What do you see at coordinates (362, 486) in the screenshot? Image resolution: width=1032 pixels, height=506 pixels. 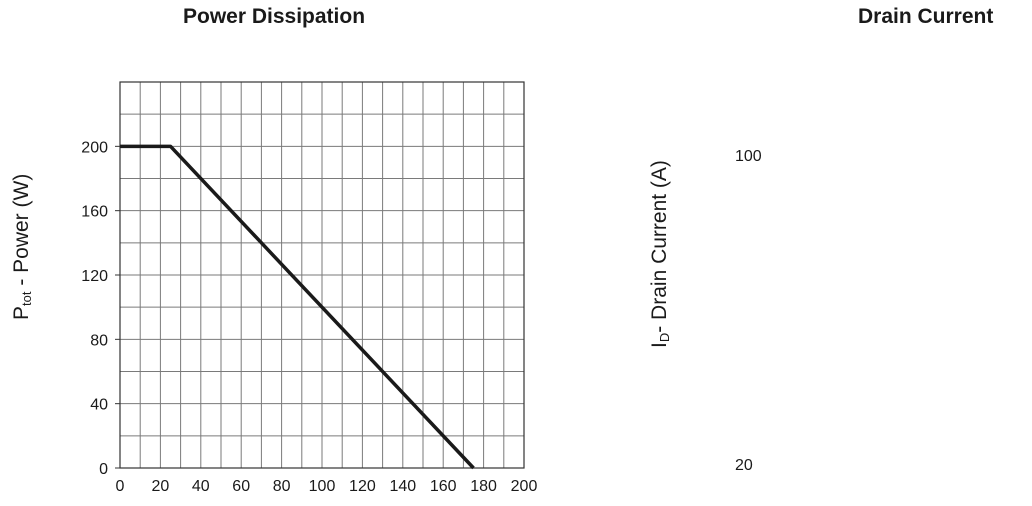 I see `x-tick-label: 120` at bounding box center [362, 486].